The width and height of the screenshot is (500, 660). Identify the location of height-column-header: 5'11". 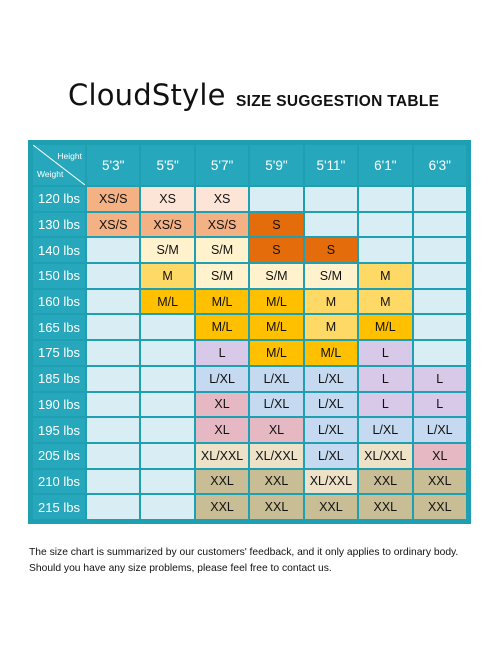
(331, 165).